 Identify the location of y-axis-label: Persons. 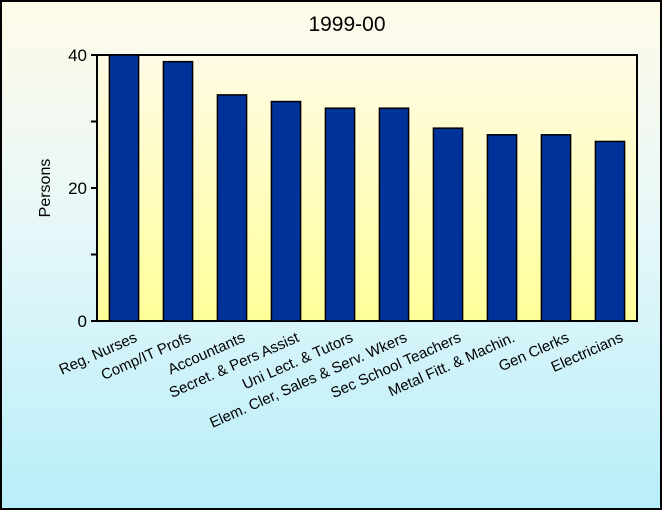
(45, 188).